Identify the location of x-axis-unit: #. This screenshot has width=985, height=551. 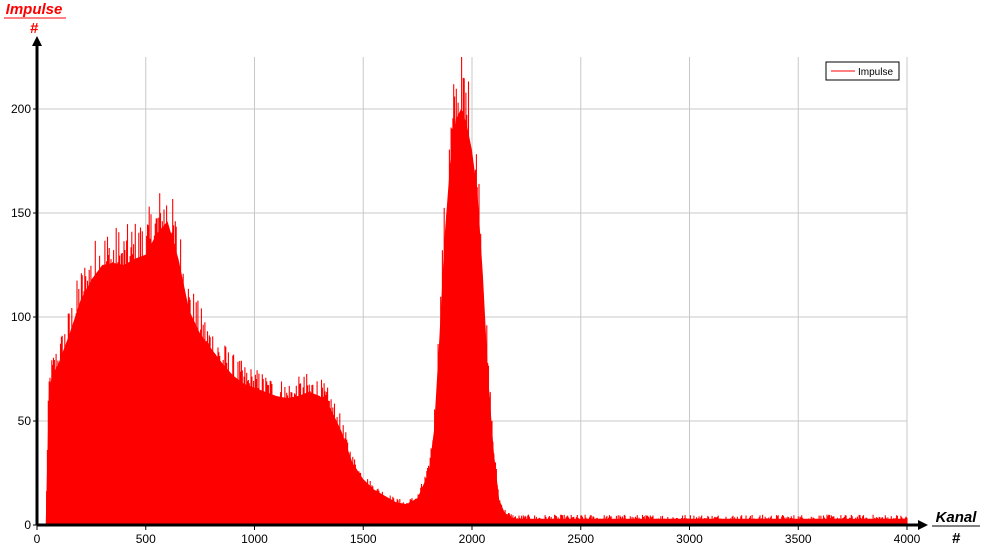
(956, 538).